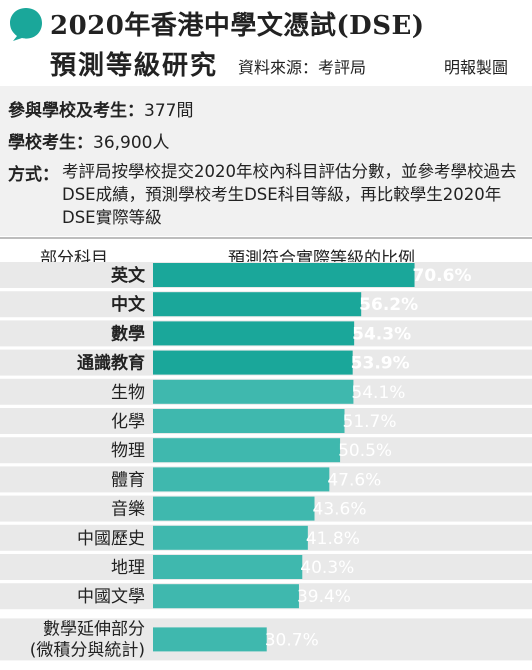  I want to click on method-label: 方式：, so click(33, 175).